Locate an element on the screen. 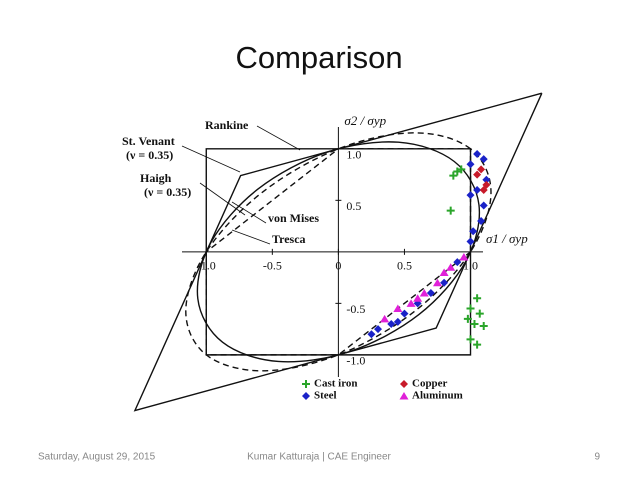  footer-date: Saturday, August 29, 2015 is located at coordinates (97, 457).